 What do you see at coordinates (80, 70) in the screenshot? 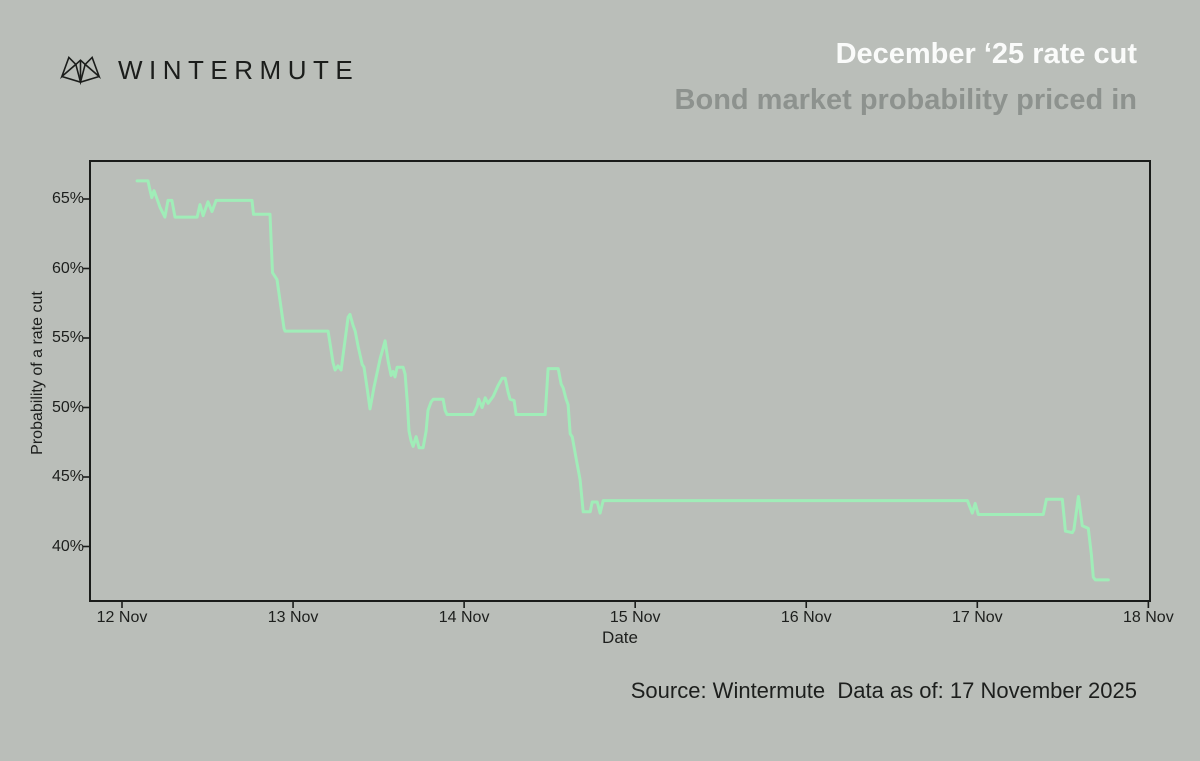
I see `wintermute-fox-icon` at bounding box center [80, 70].